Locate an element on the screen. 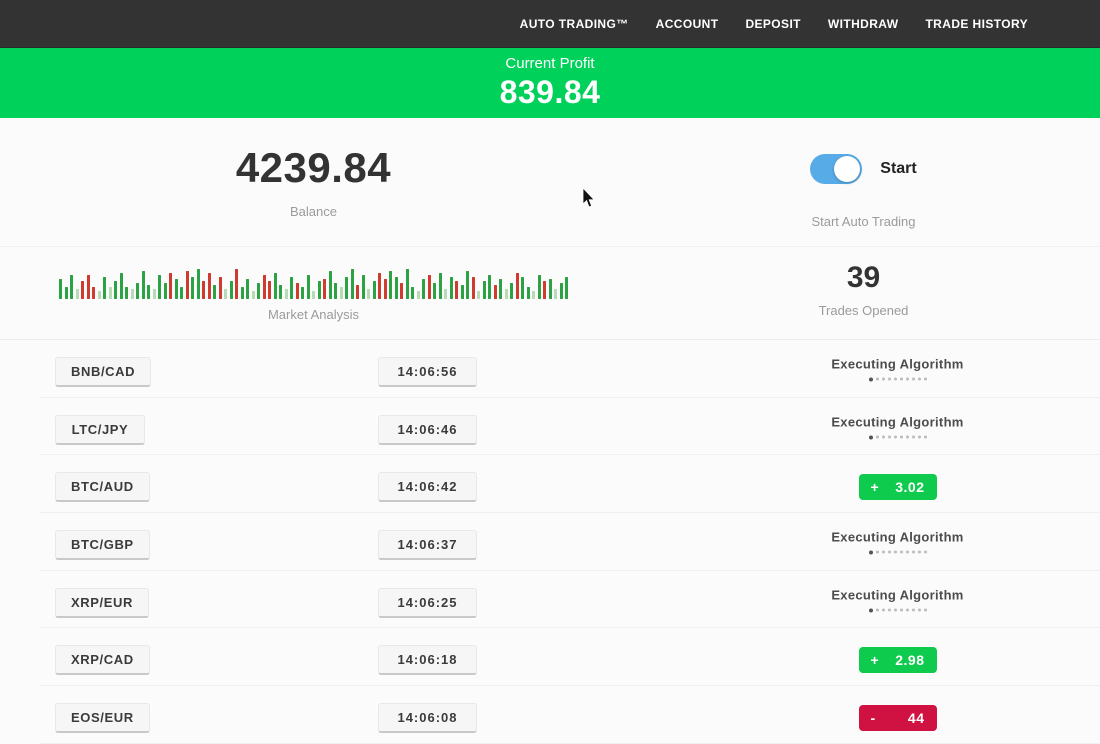  toggle-start-label: Start is located at coordinates (898, 168).